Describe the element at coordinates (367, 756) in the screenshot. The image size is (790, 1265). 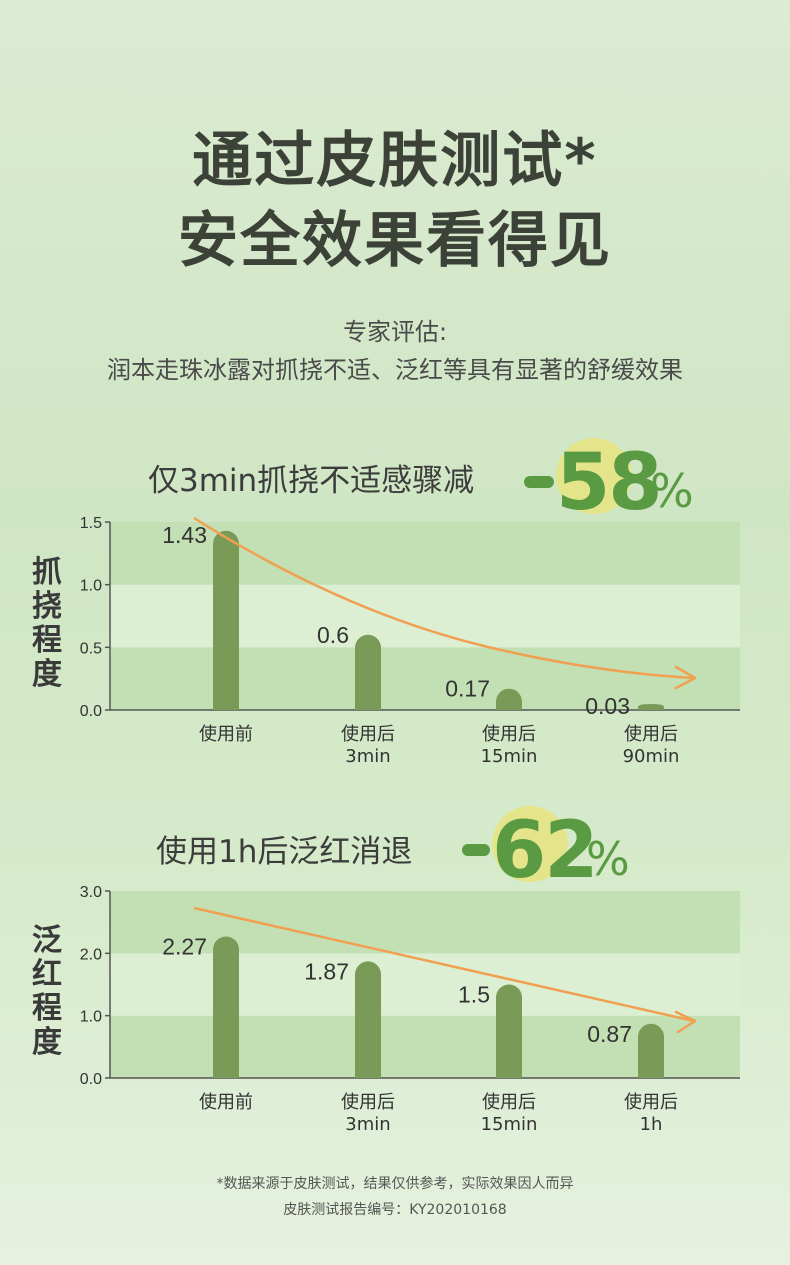
I see `chart1-category-label: 3min` at that location.